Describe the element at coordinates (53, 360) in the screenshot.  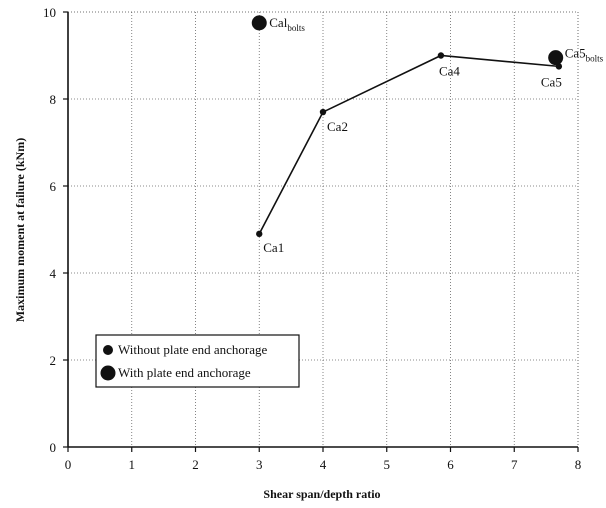
I see `y-tick-label: 2` at that location.